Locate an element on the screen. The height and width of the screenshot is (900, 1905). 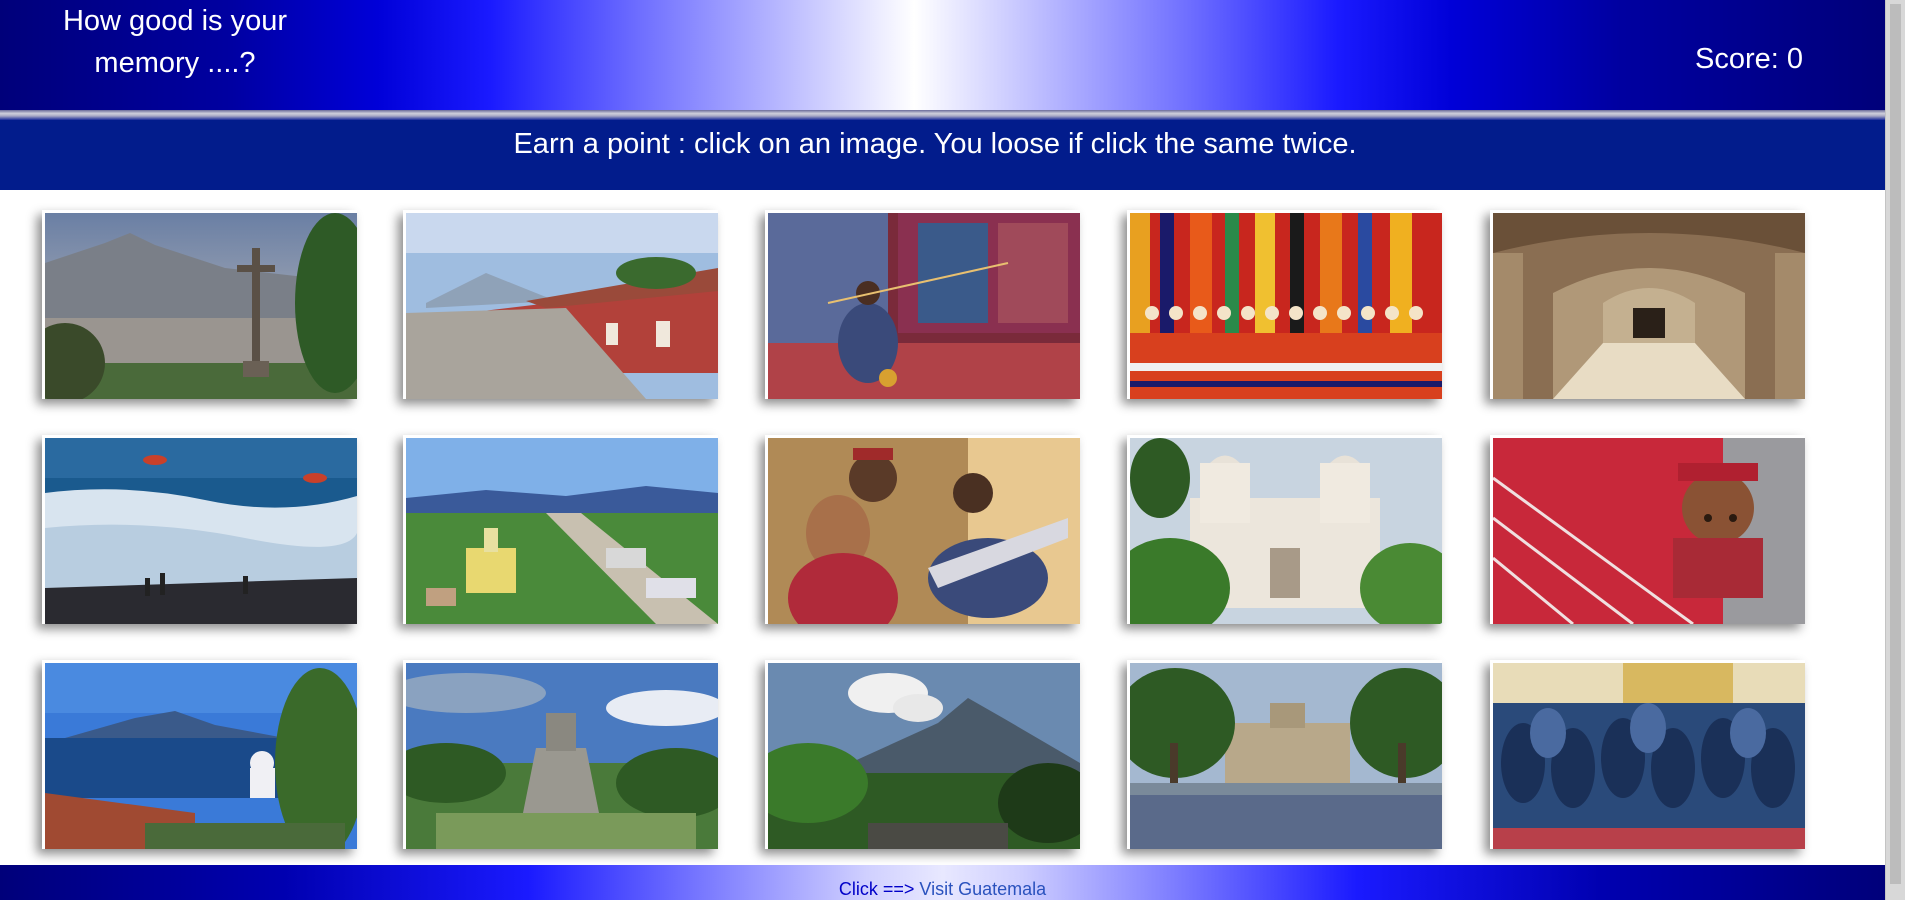
mayan-pyramid-image is located at coordinates (560, 754).